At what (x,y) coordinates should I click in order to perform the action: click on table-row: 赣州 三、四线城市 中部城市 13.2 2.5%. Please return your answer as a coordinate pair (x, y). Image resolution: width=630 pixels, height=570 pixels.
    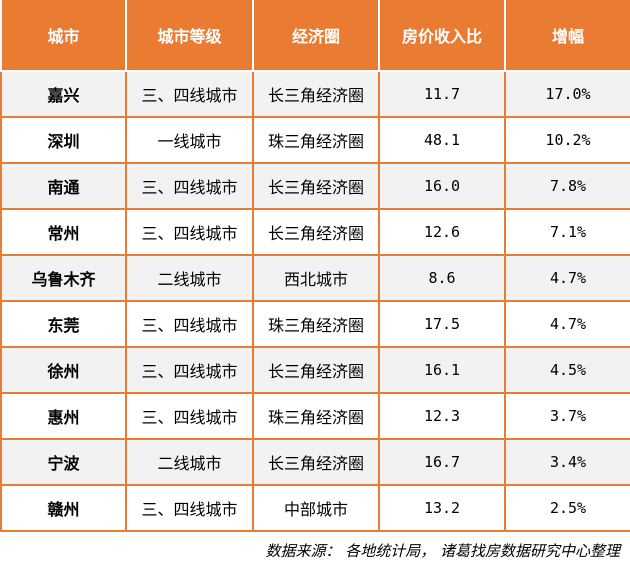
    Looking at the image, I should click on (315, 508).